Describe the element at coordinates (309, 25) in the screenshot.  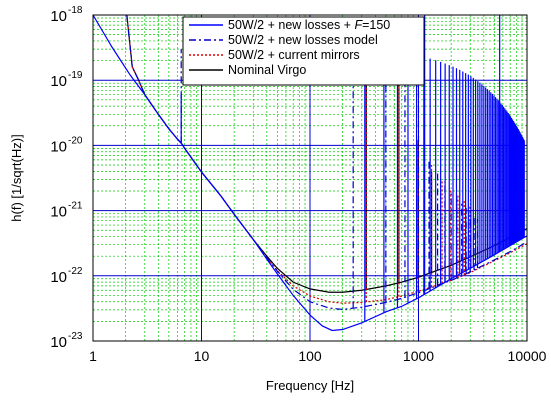
I see `legend-entry: 50W/2 + new losses + F=150` at that location.